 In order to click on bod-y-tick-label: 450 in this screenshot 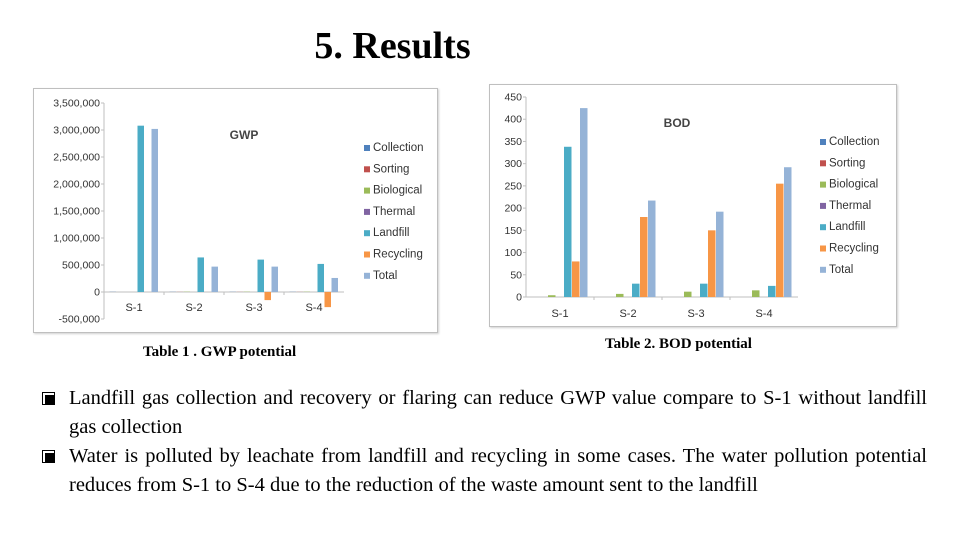, I will do `click(513, 98)`.